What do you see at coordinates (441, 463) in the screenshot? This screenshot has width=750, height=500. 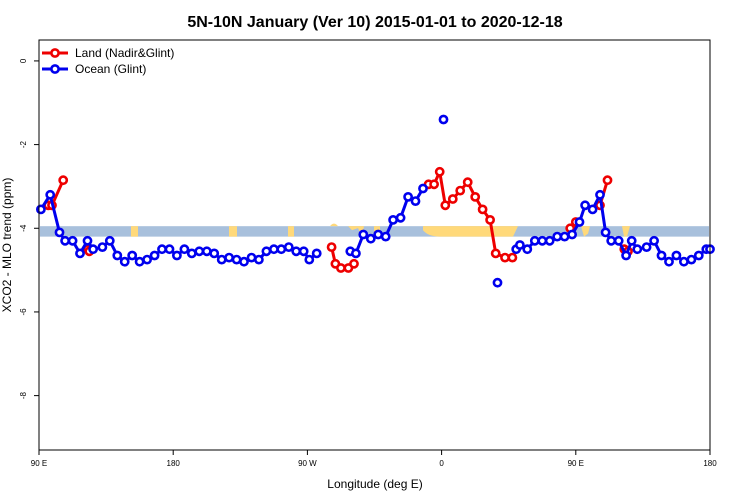 I see `x-tick-label: 0` at bounding box center [441, 463].